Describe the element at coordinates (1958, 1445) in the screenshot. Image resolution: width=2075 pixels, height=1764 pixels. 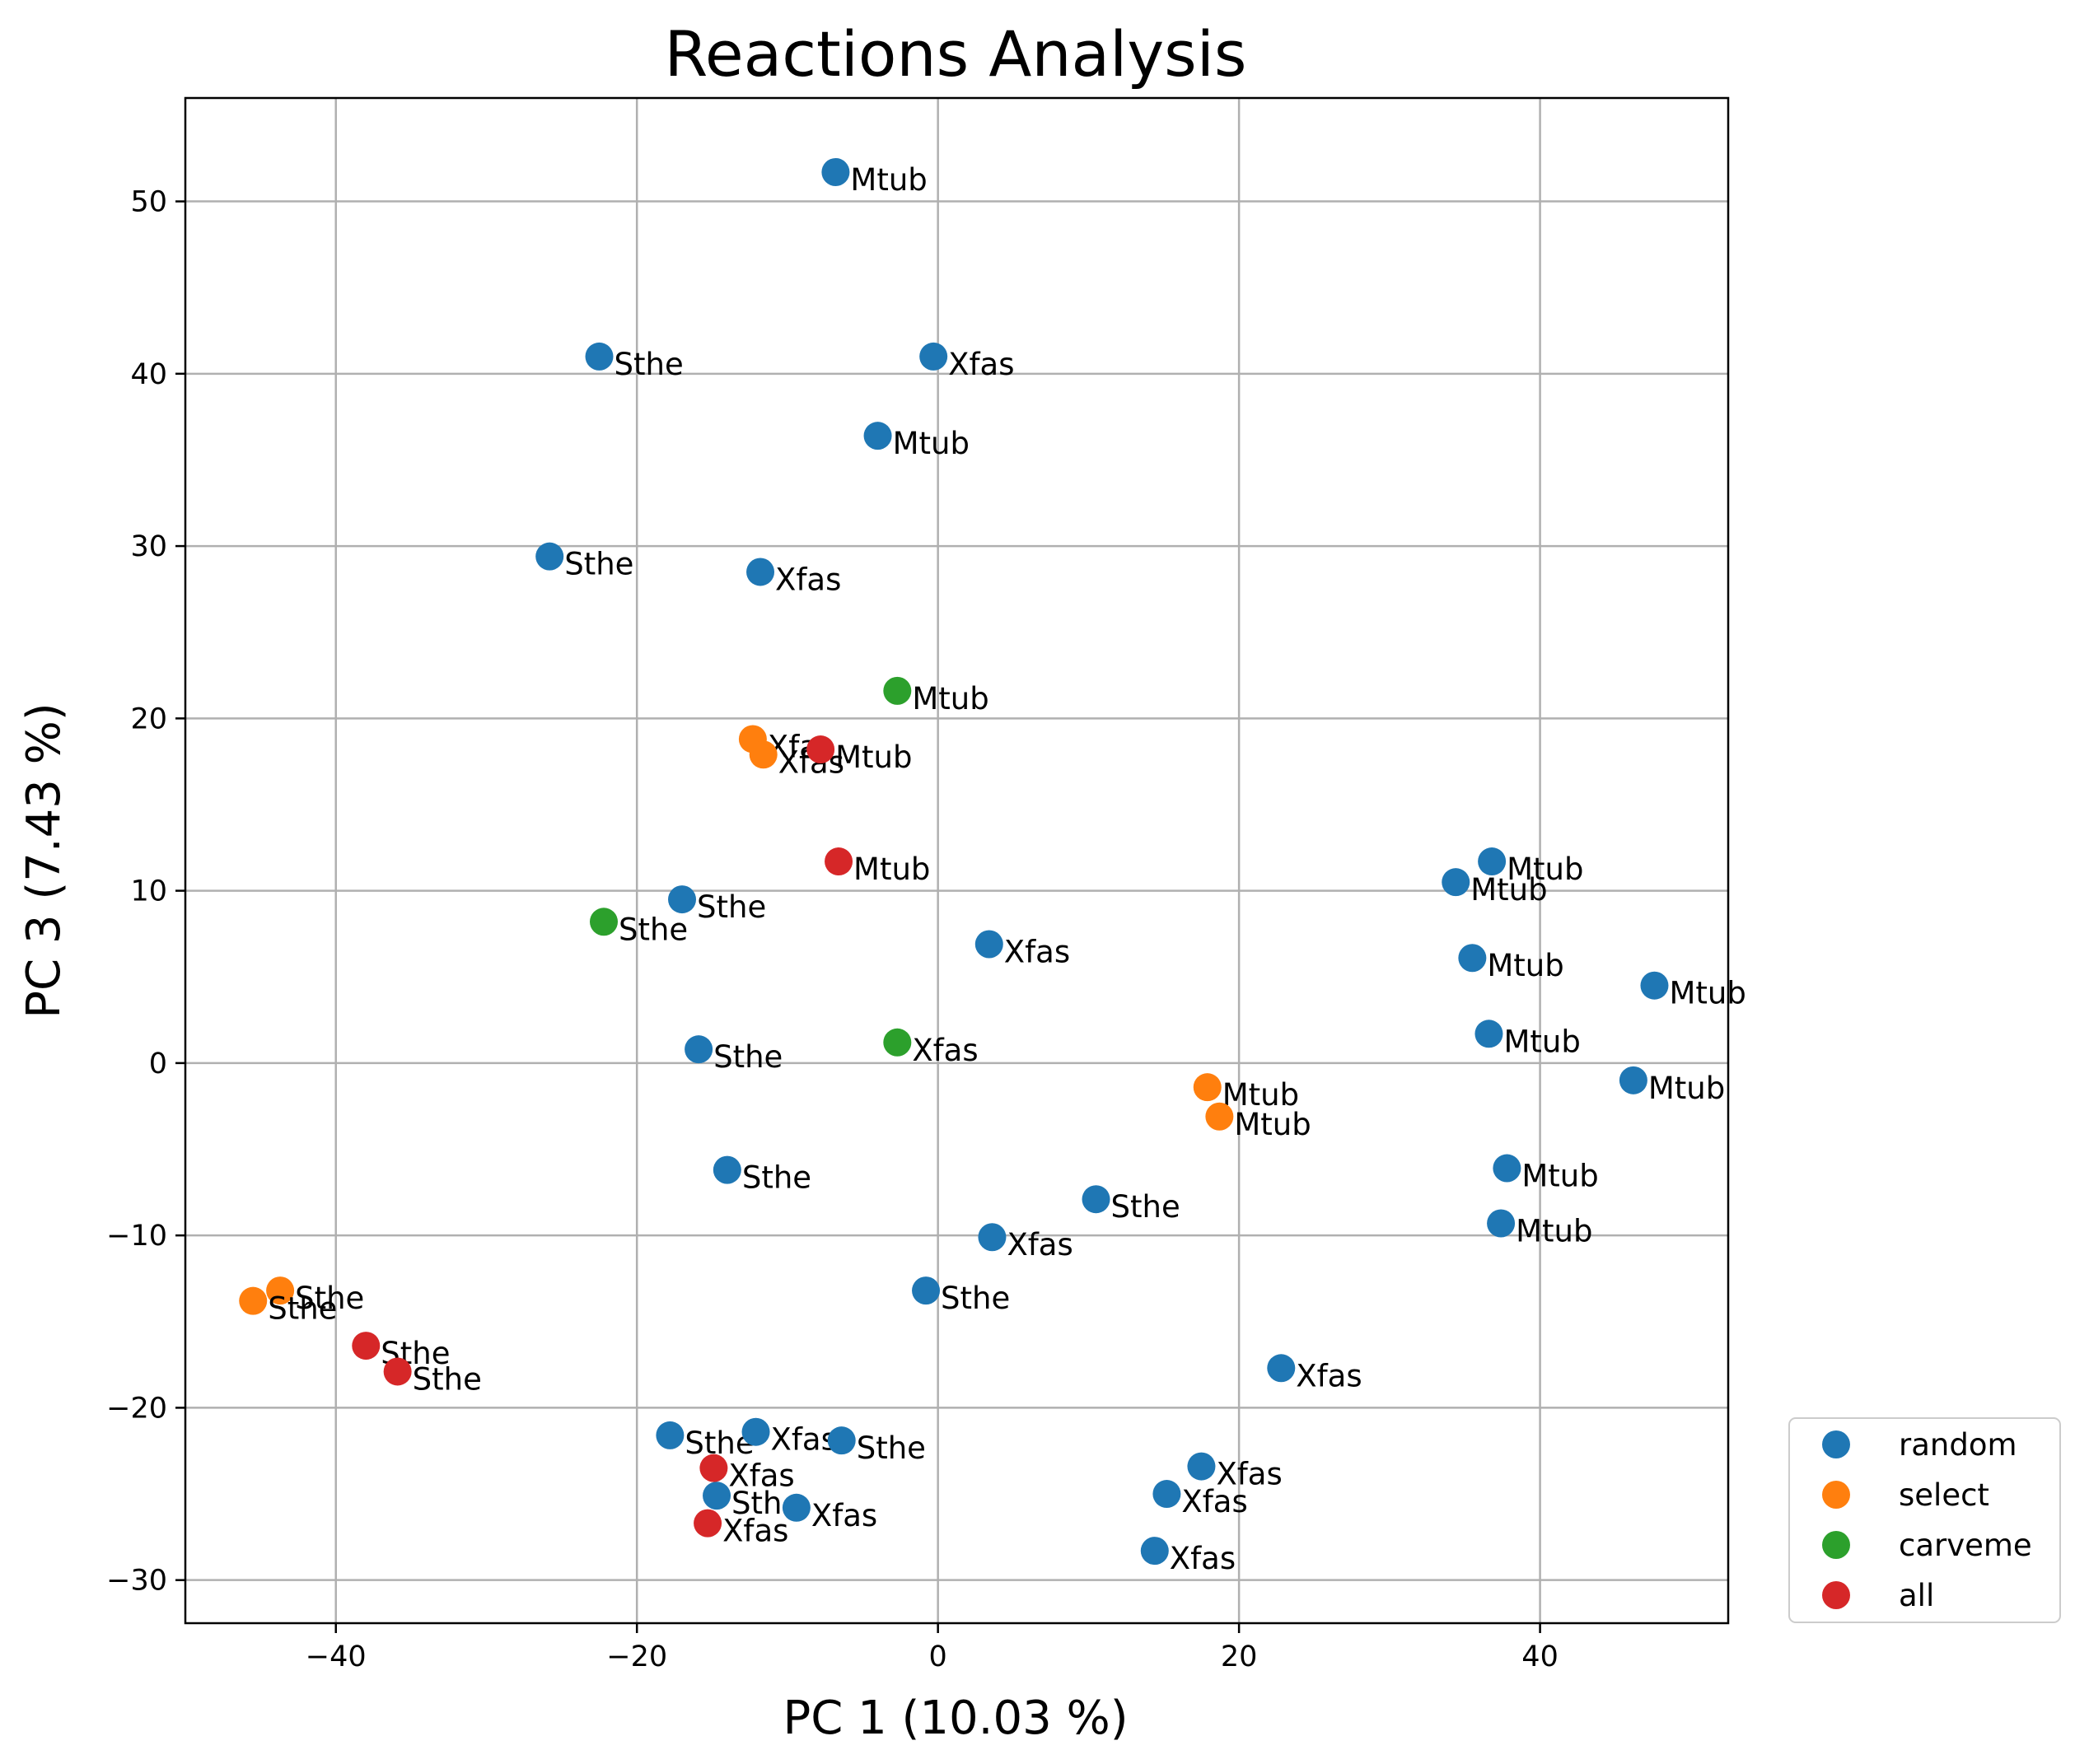
I see `legend-label: random` at that location.